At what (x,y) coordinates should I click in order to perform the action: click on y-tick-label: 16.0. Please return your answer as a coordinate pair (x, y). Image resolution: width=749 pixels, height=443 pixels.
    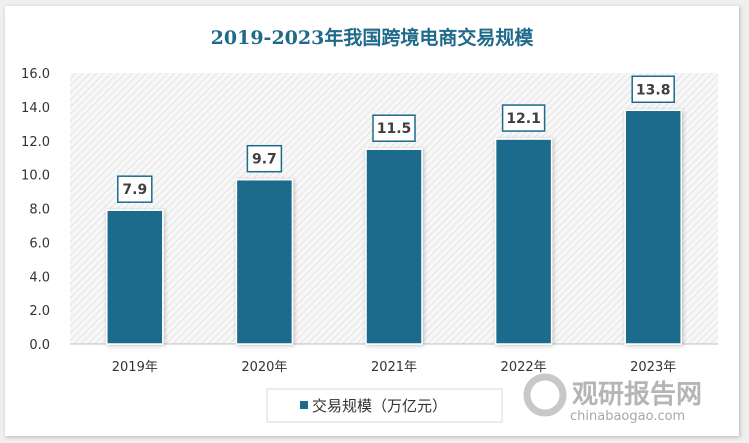
    Looking at the image, I should click on (35, 74).